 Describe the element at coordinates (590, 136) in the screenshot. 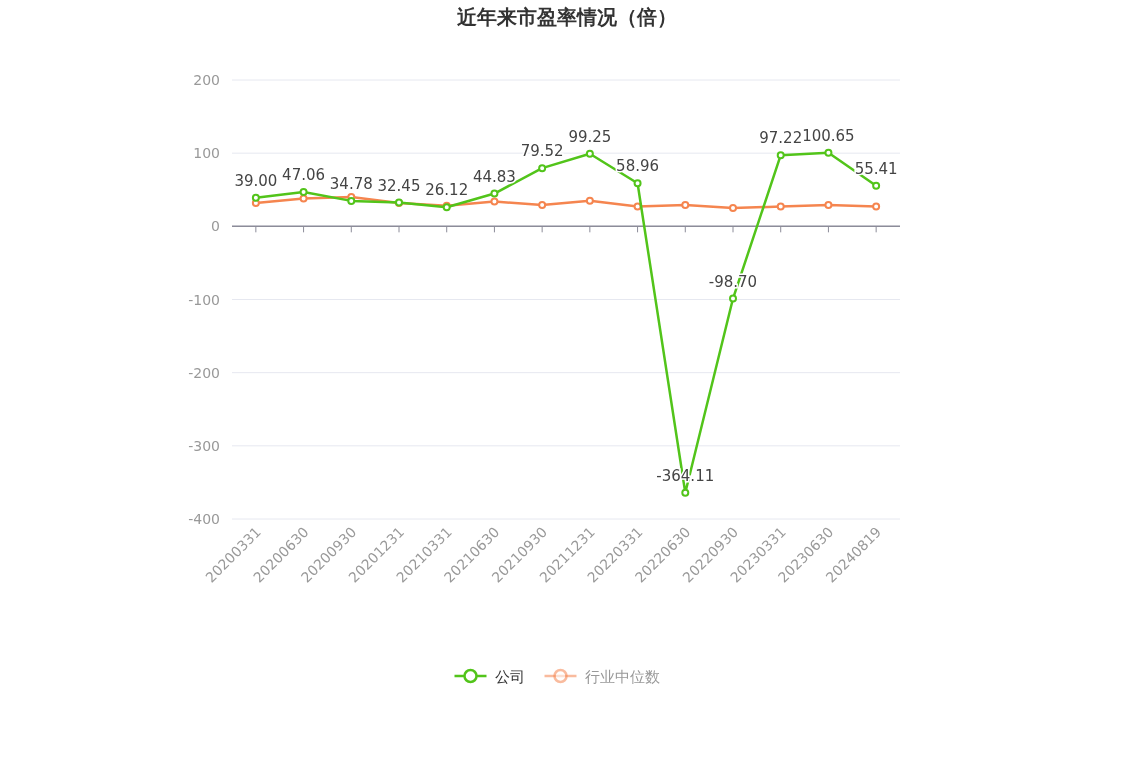

I see `data-label: 99.25` at that location.